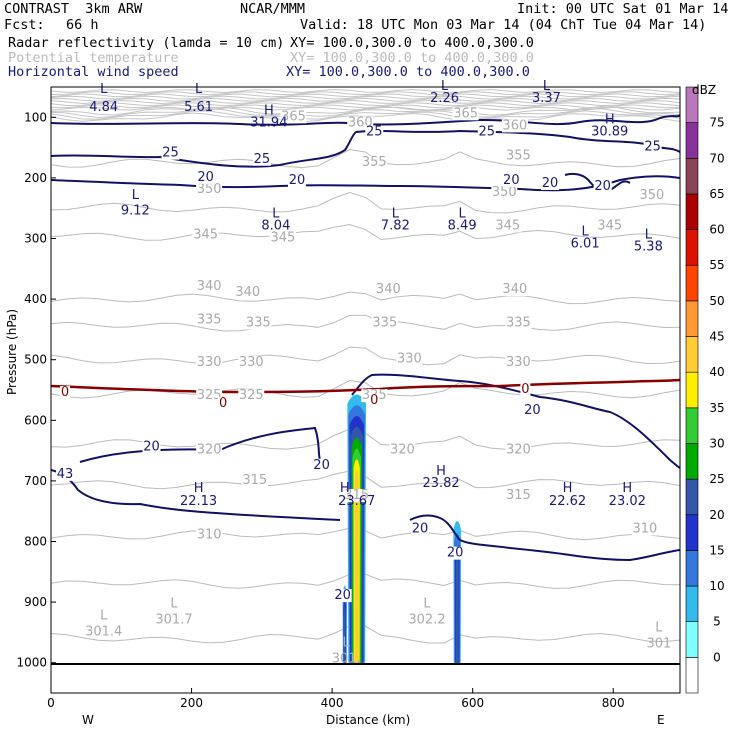 This screenshot has height=740, width=740. I want to click on model-label: NCAR/MMM, so click(273, 9).